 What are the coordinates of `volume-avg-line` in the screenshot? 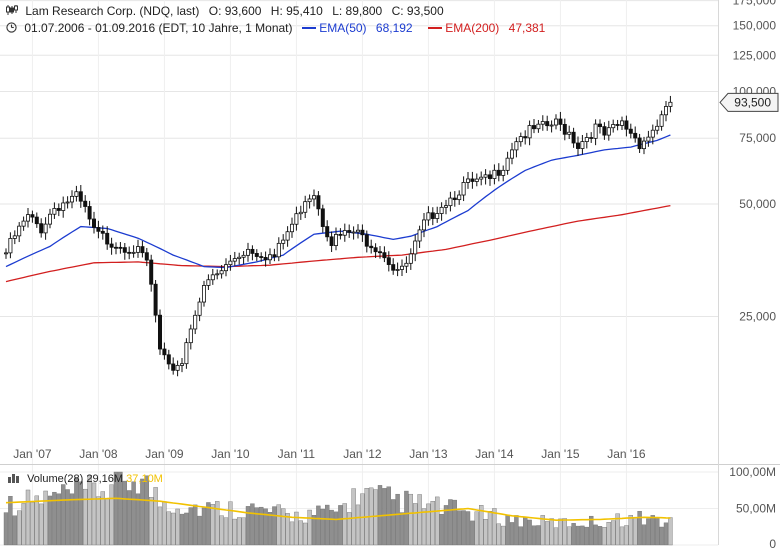 It's located at (338, 509).